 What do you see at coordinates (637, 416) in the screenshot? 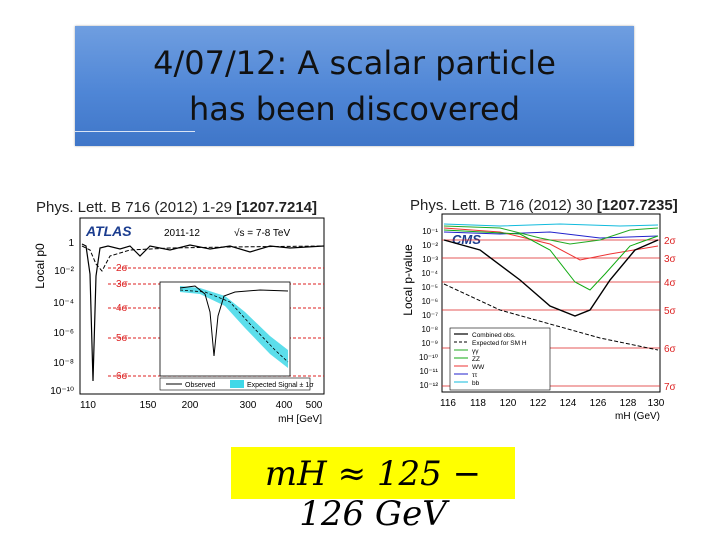
I see `cms-xlabel: mH (GeV)` at bounding box center [637, 416].